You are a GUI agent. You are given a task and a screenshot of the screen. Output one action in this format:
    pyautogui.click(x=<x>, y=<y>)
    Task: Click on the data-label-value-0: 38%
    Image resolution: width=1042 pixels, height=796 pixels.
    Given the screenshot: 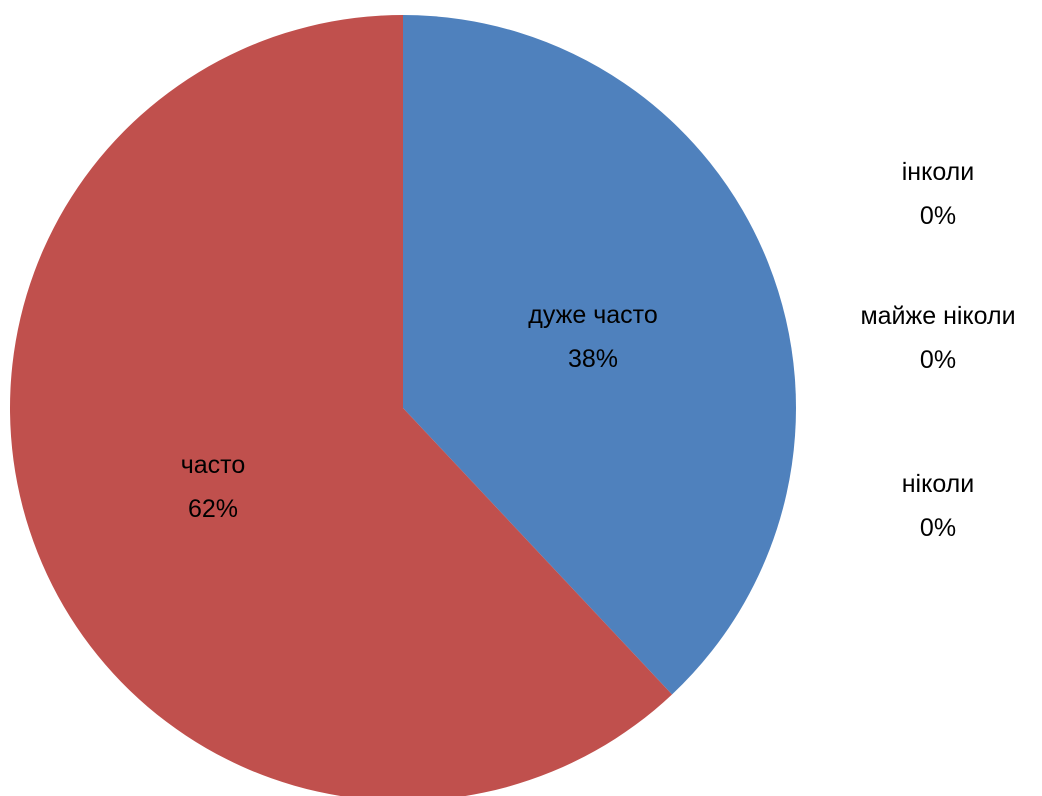 What is the action you would take?
    pyautogui.click(x=593, y=359)
    